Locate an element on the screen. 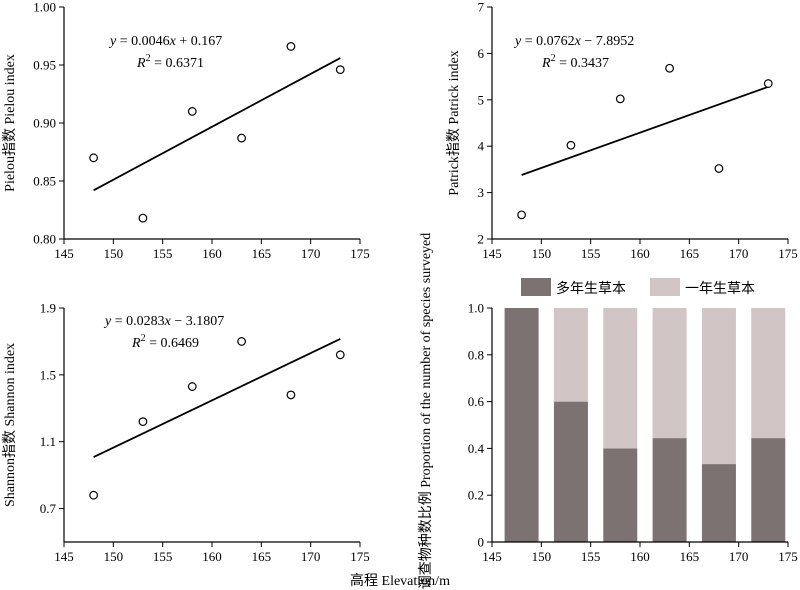  y-tick-label: 0.2 is located at coordinates (476, 495).